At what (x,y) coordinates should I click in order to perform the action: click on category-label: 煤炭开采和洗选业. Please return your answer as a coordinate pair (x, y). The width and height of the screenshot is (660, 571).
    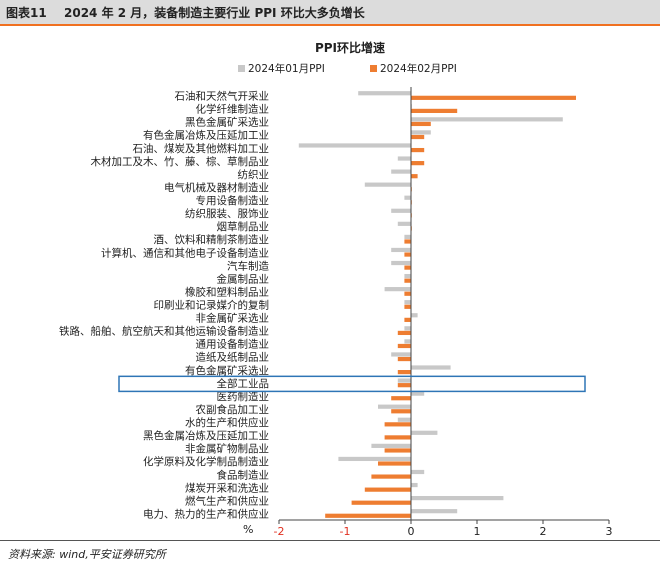
    Looking at the image, I should click on (227, 487).